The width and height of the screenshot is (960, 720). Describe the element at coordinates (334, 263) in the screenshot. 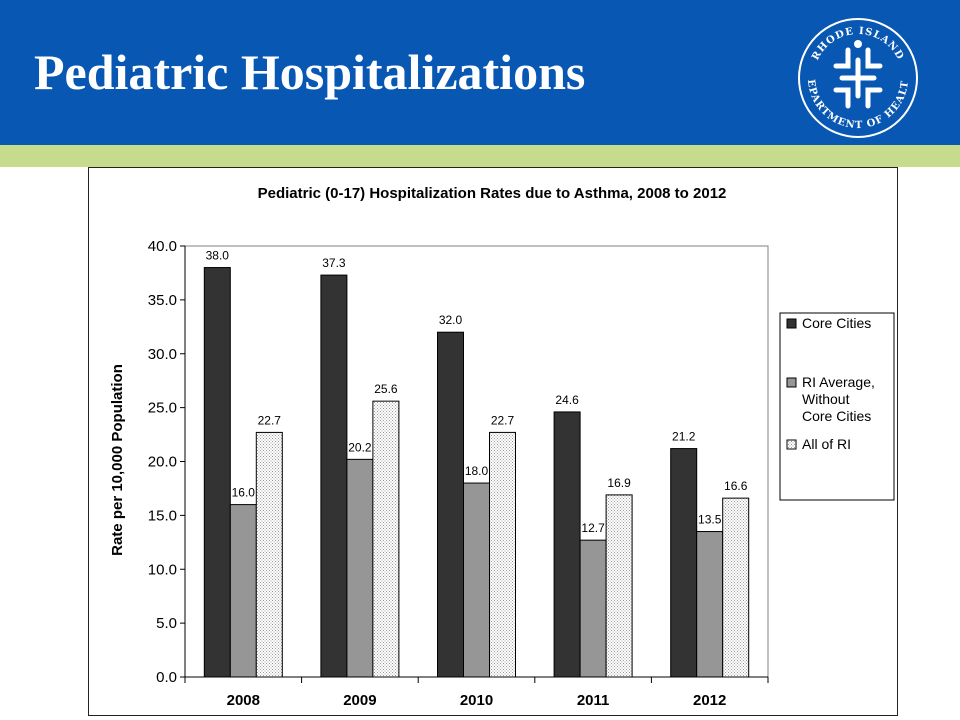

I see `bar-value-label: 37.3` at that location.